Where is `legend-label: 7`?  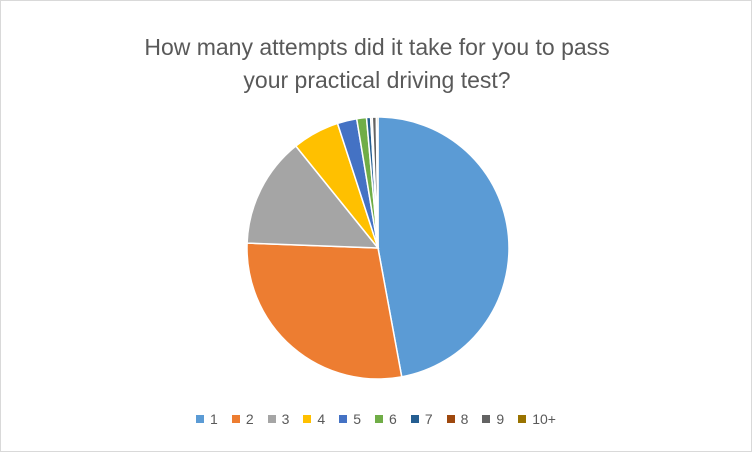
legend-label: 7 is located at coordinates (428, 419).